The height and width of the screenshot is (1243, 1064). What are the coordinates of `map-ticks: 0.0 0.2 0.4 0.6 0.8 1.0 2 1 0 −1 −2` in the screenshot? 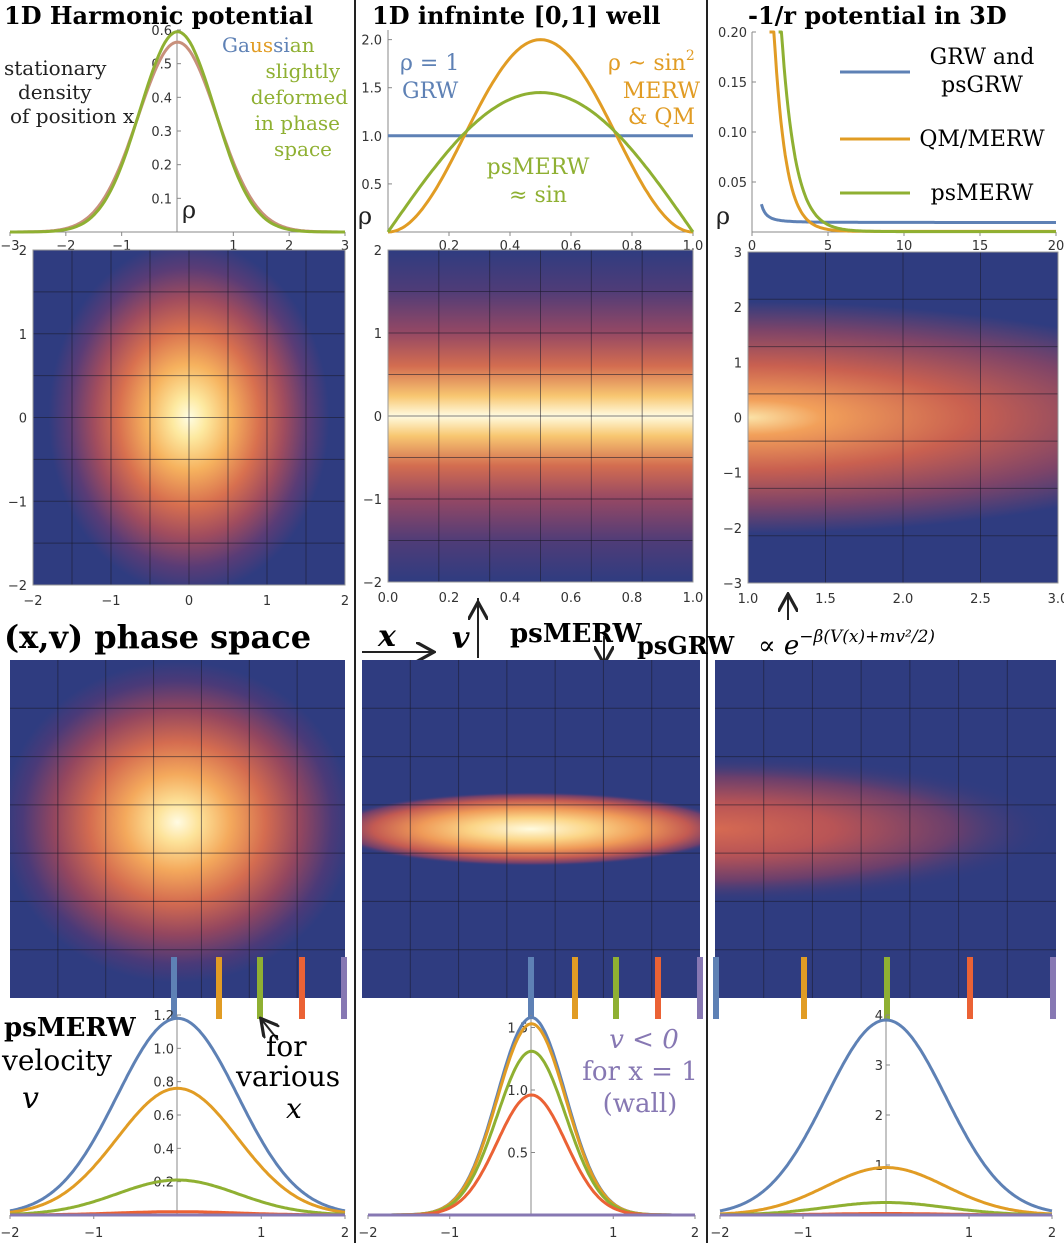 It's located at (533, 425).